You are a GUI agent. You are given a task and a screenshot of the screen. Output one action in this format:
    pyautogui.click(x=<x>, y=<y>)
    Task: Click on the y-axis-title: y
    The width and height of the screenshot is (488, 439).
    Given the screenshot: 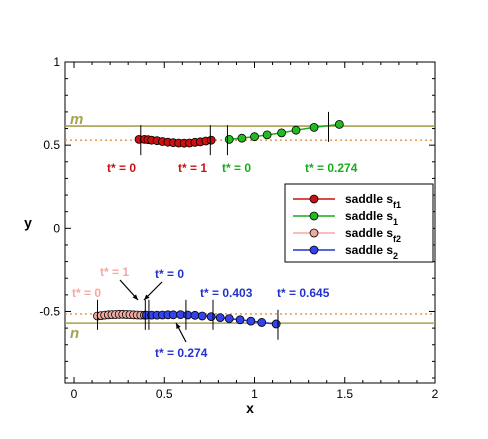 What is the action you would take?
    pyautogui.click(x=28, y=223)
    